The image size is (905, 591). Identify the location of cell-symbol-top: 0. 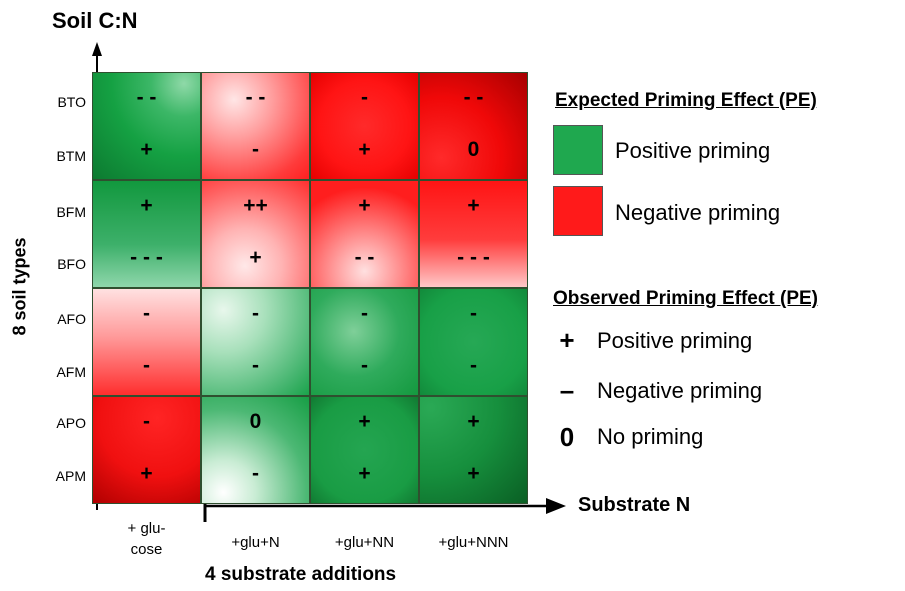
(255, 421).